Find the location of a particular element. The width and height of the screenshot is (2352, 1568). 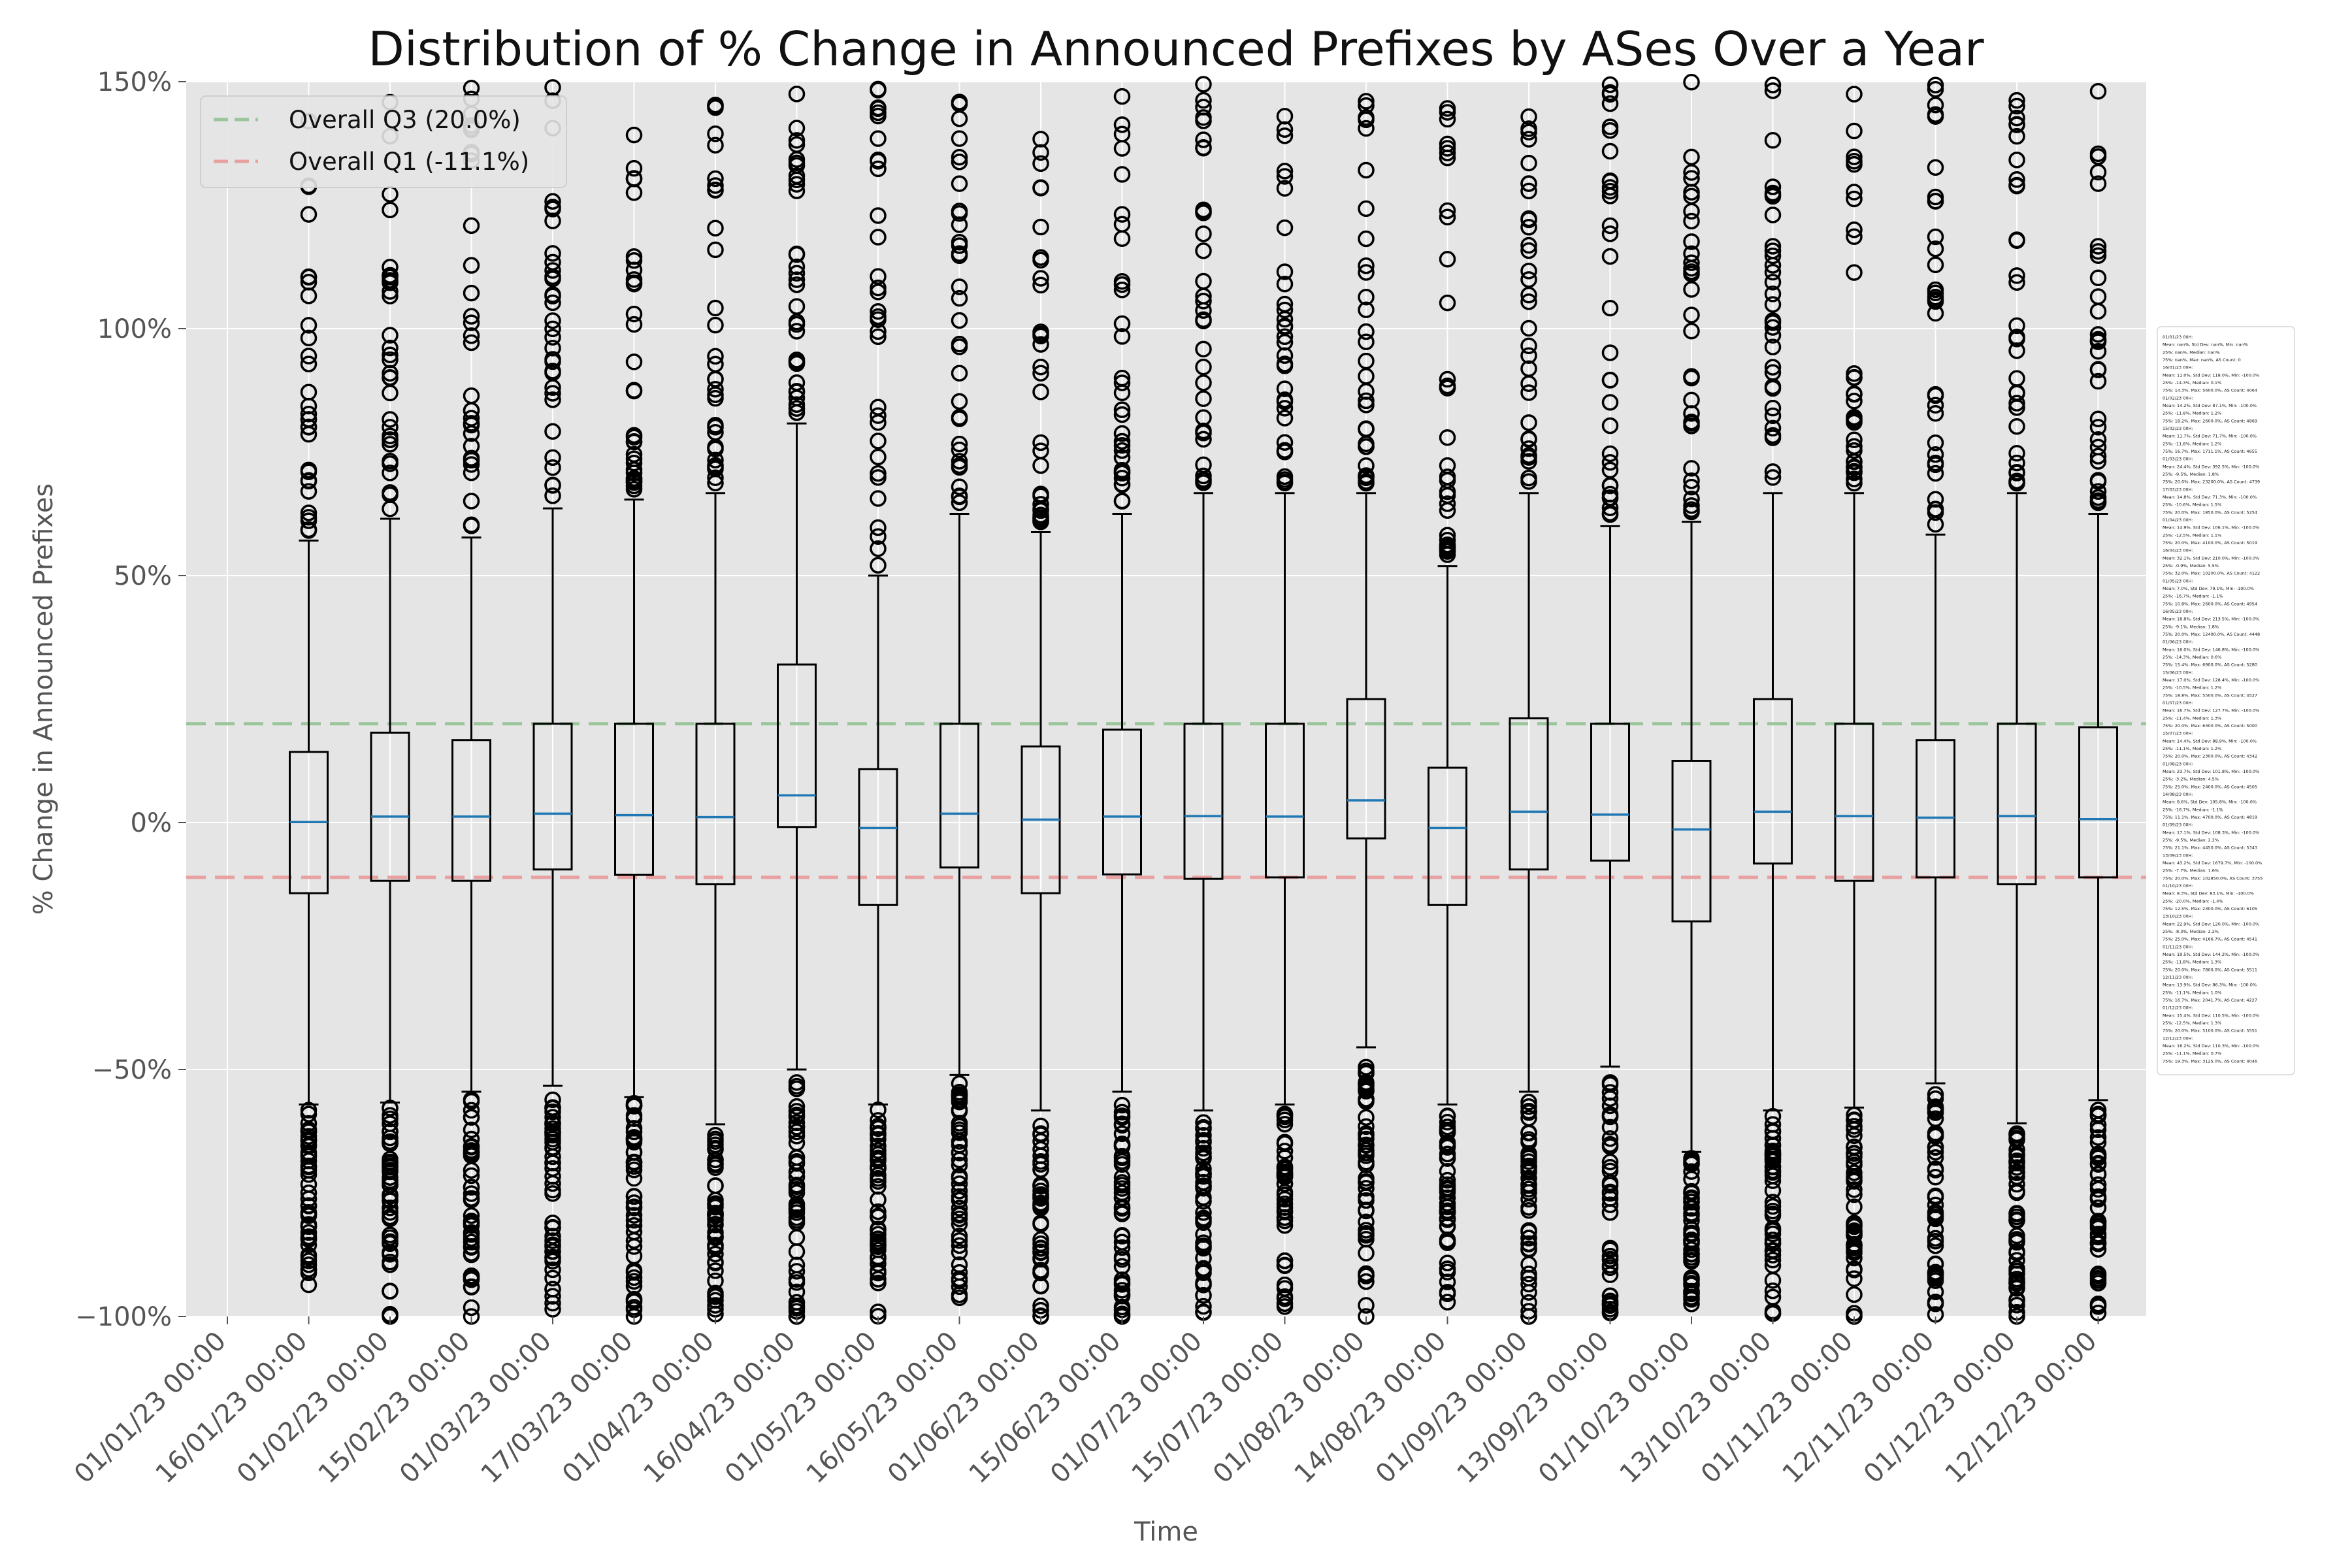

x-axis-label: Time is located at coordinates (1166, 1532).